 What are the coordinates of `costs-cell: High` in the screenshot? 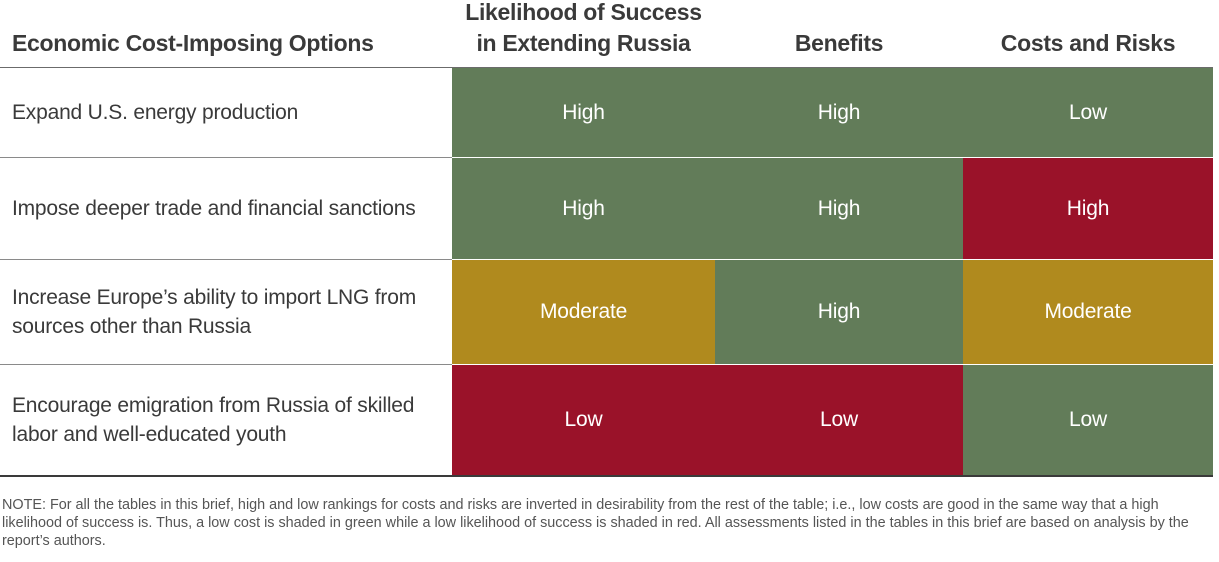 It's located at (1088, 208).